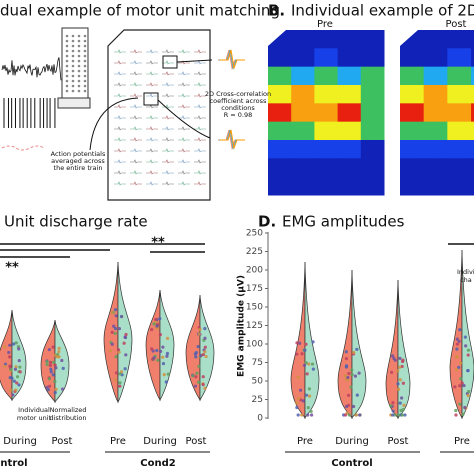 The width and height of the screenshot is (474, 474). I want to click on group-label: ntrol, so click(13, 463).